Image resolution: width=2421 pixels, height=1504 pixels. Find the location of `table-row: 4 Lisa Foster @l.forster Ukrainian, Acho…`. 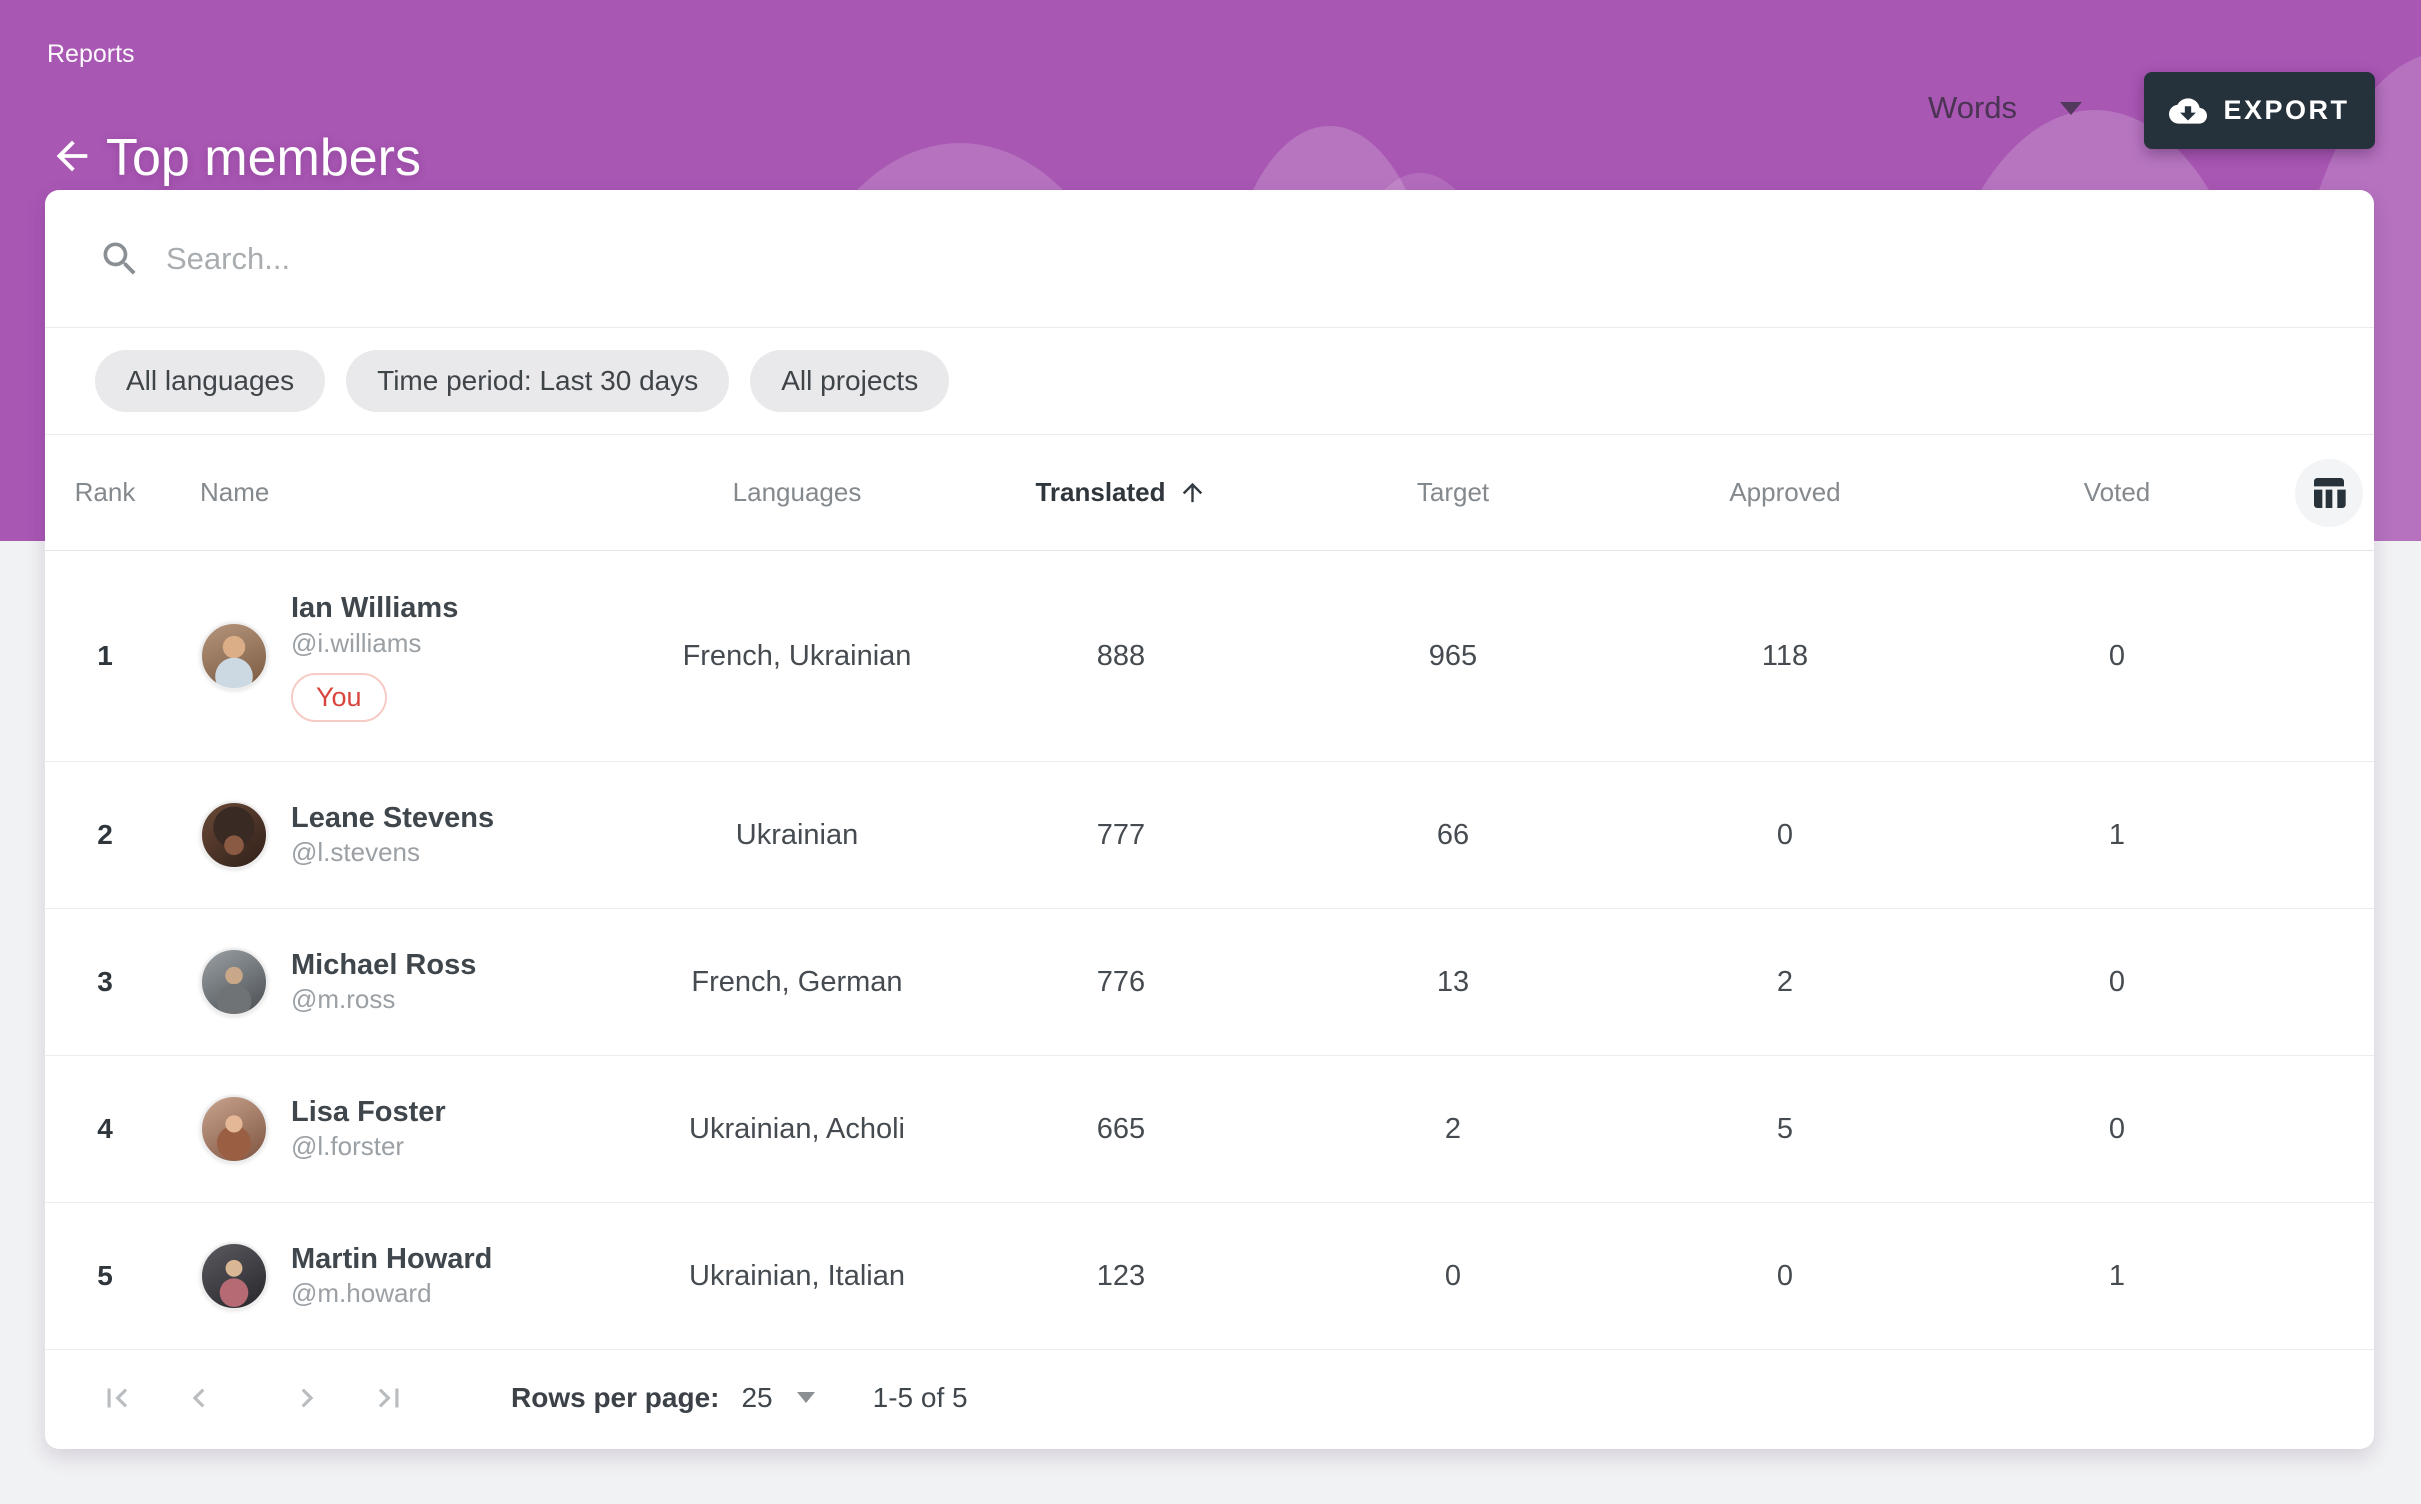

table-row: 4 Lisa Foster @l.forster Ukrainian, Acho… is located at coordinates (1209, 1129).